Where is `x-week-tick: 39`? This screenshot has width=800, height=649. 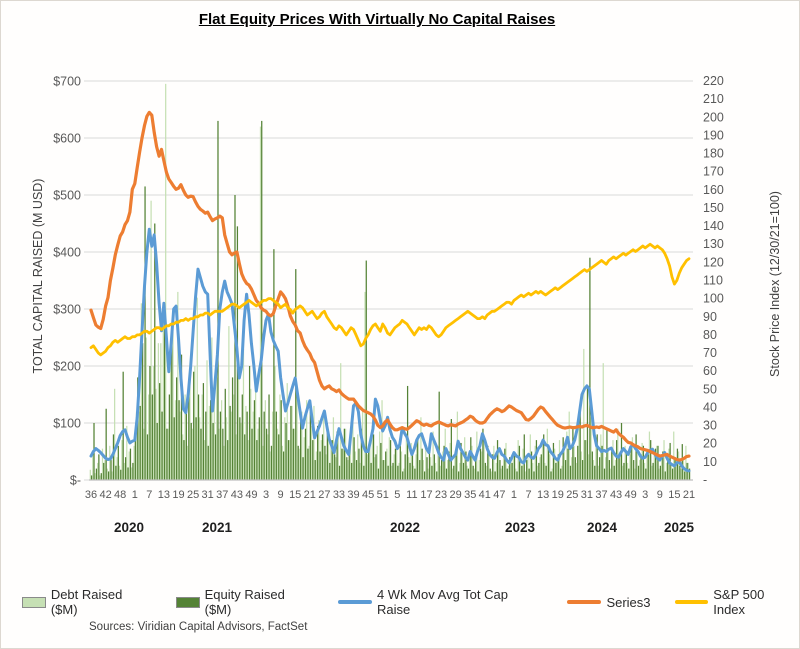
x-week-tick: 39 is located at coordinates (353, 495).